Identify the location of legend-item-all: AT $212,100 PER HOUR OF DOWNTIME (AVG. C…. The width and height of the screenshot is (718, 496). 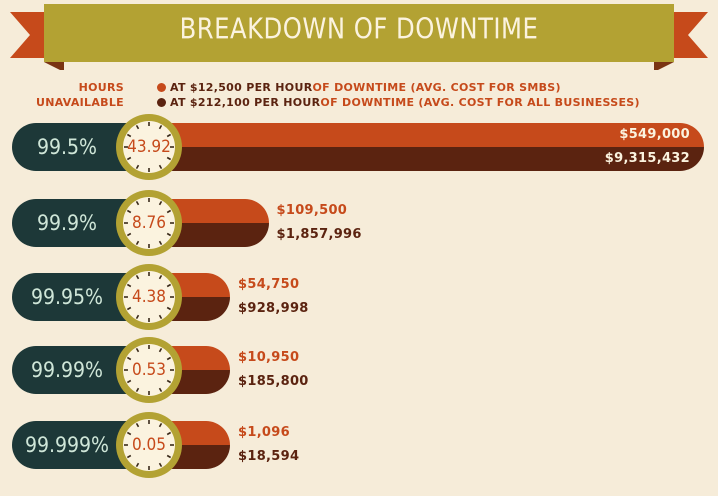
(398, 102).